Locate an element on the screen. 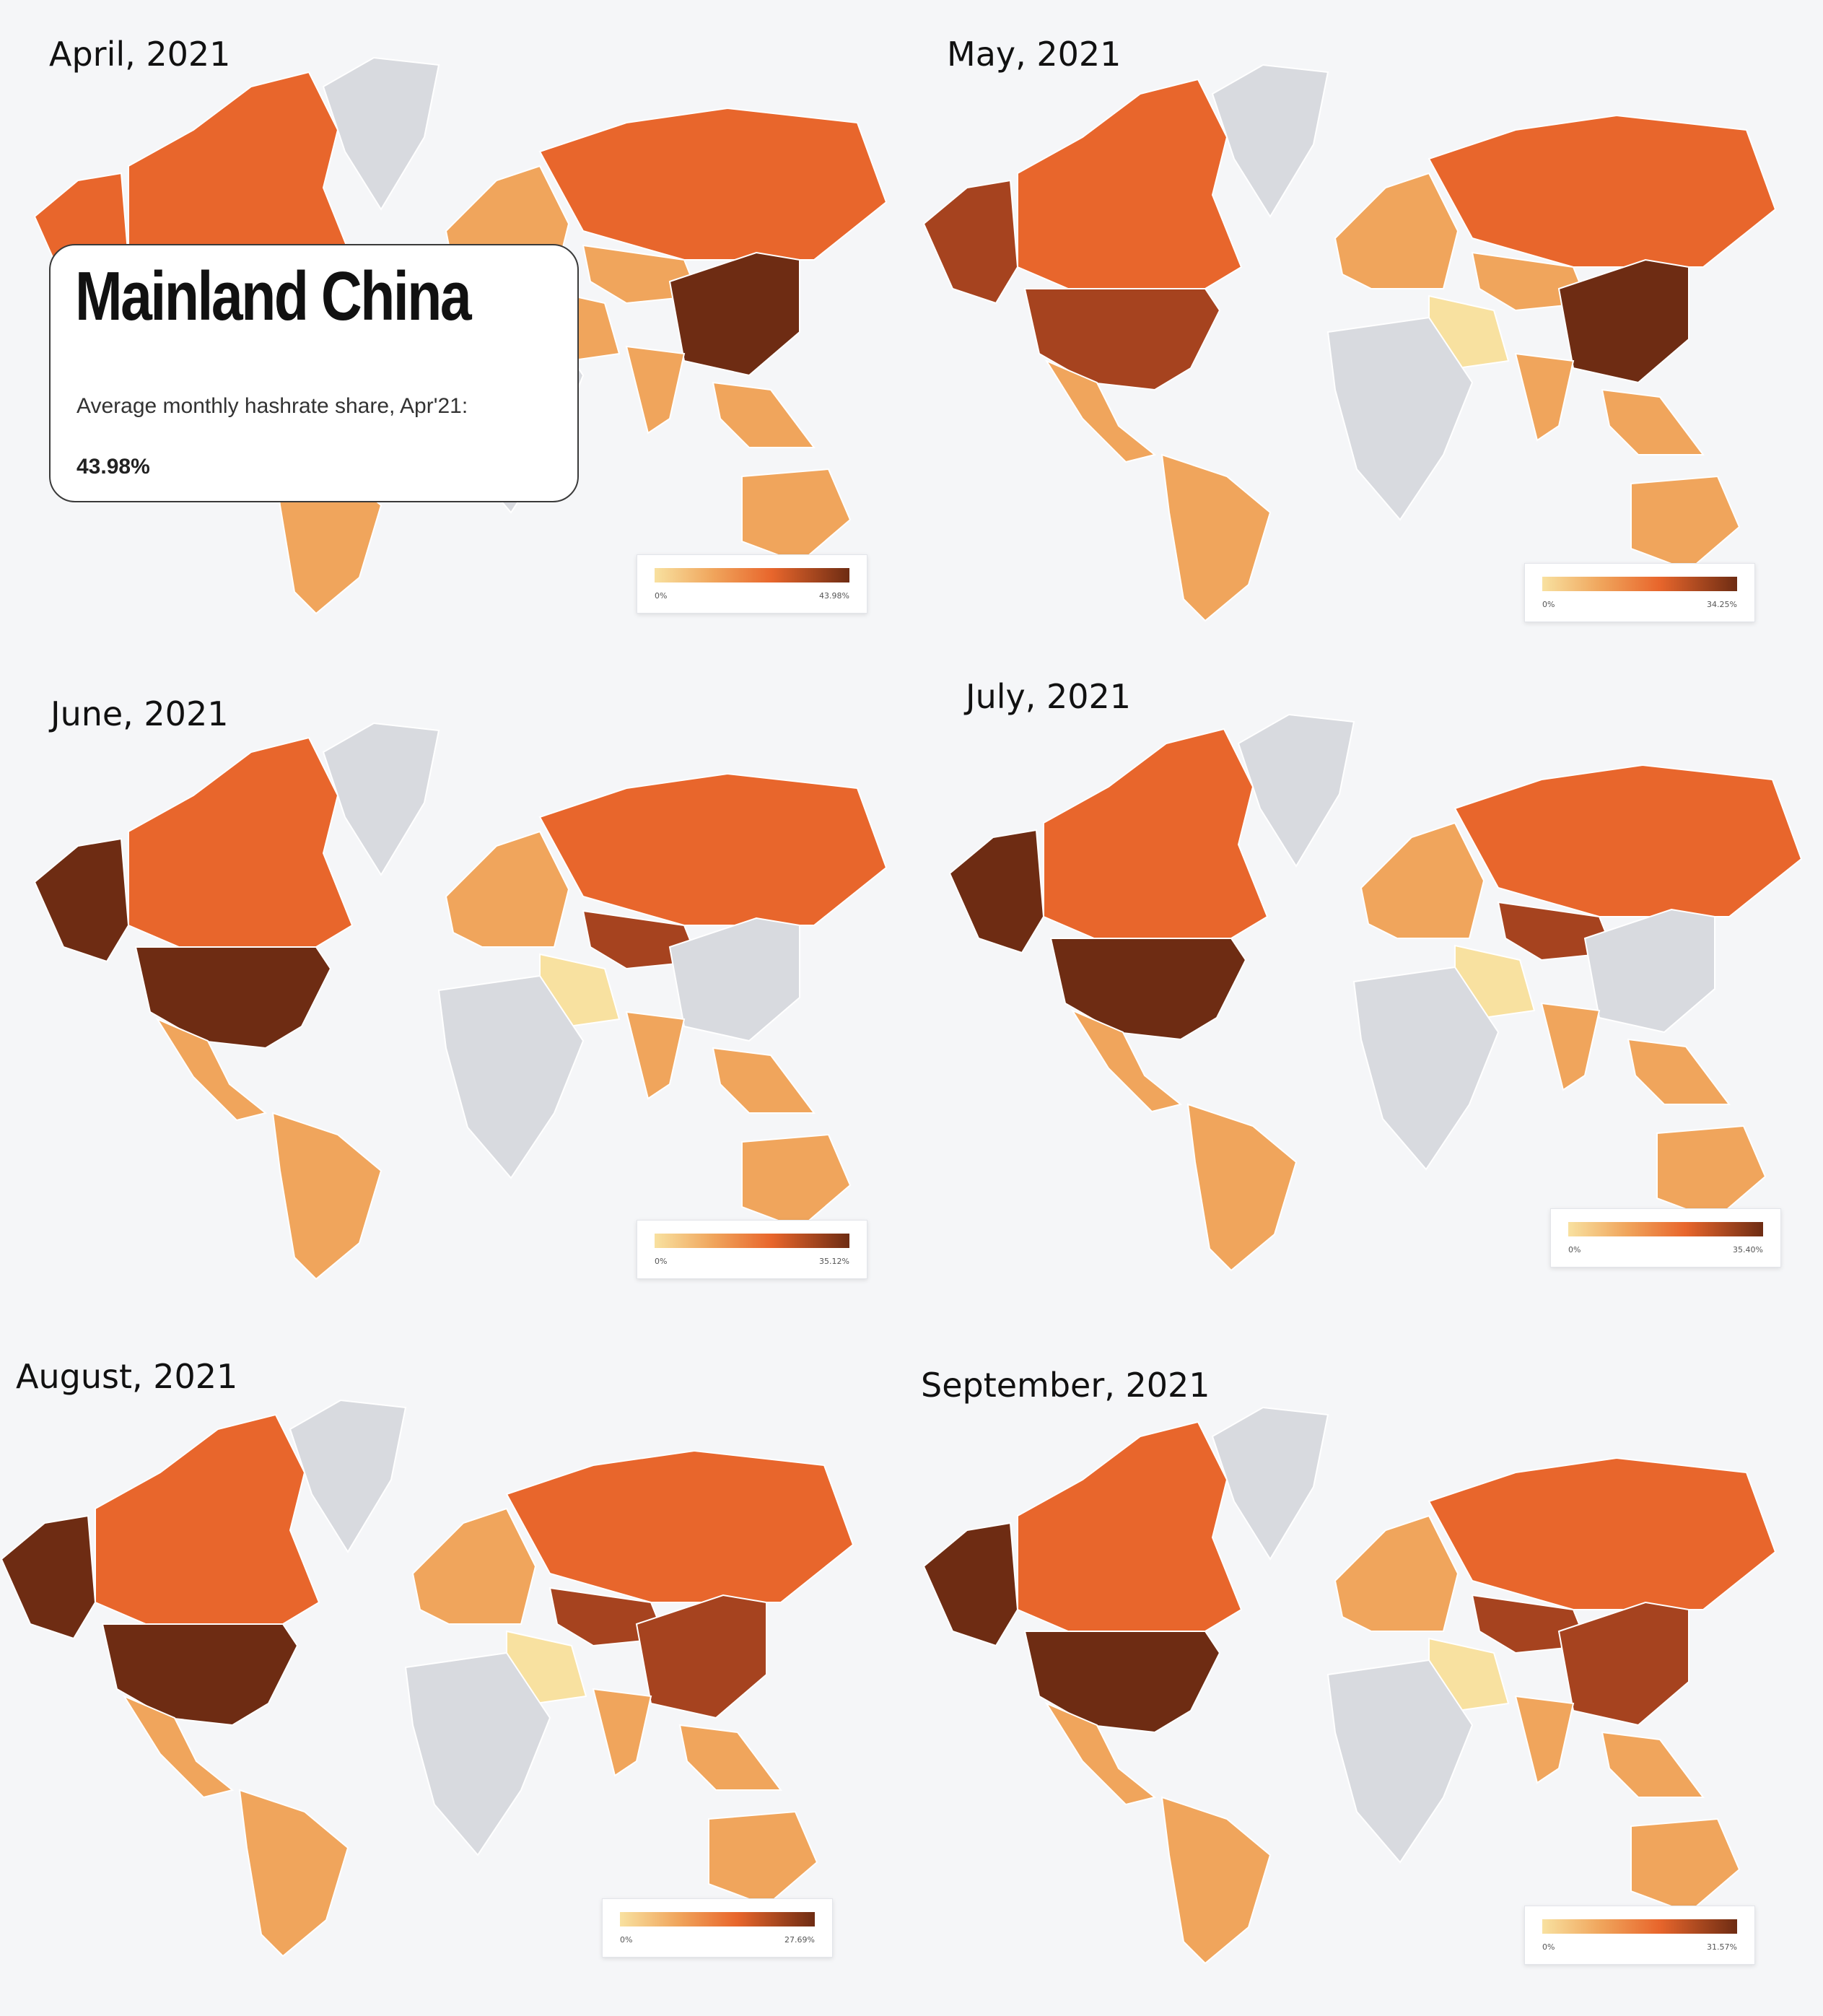 The image size is (1823, 2016). color-legend: 0% 34.25% is located at coordinates (1639, 592).